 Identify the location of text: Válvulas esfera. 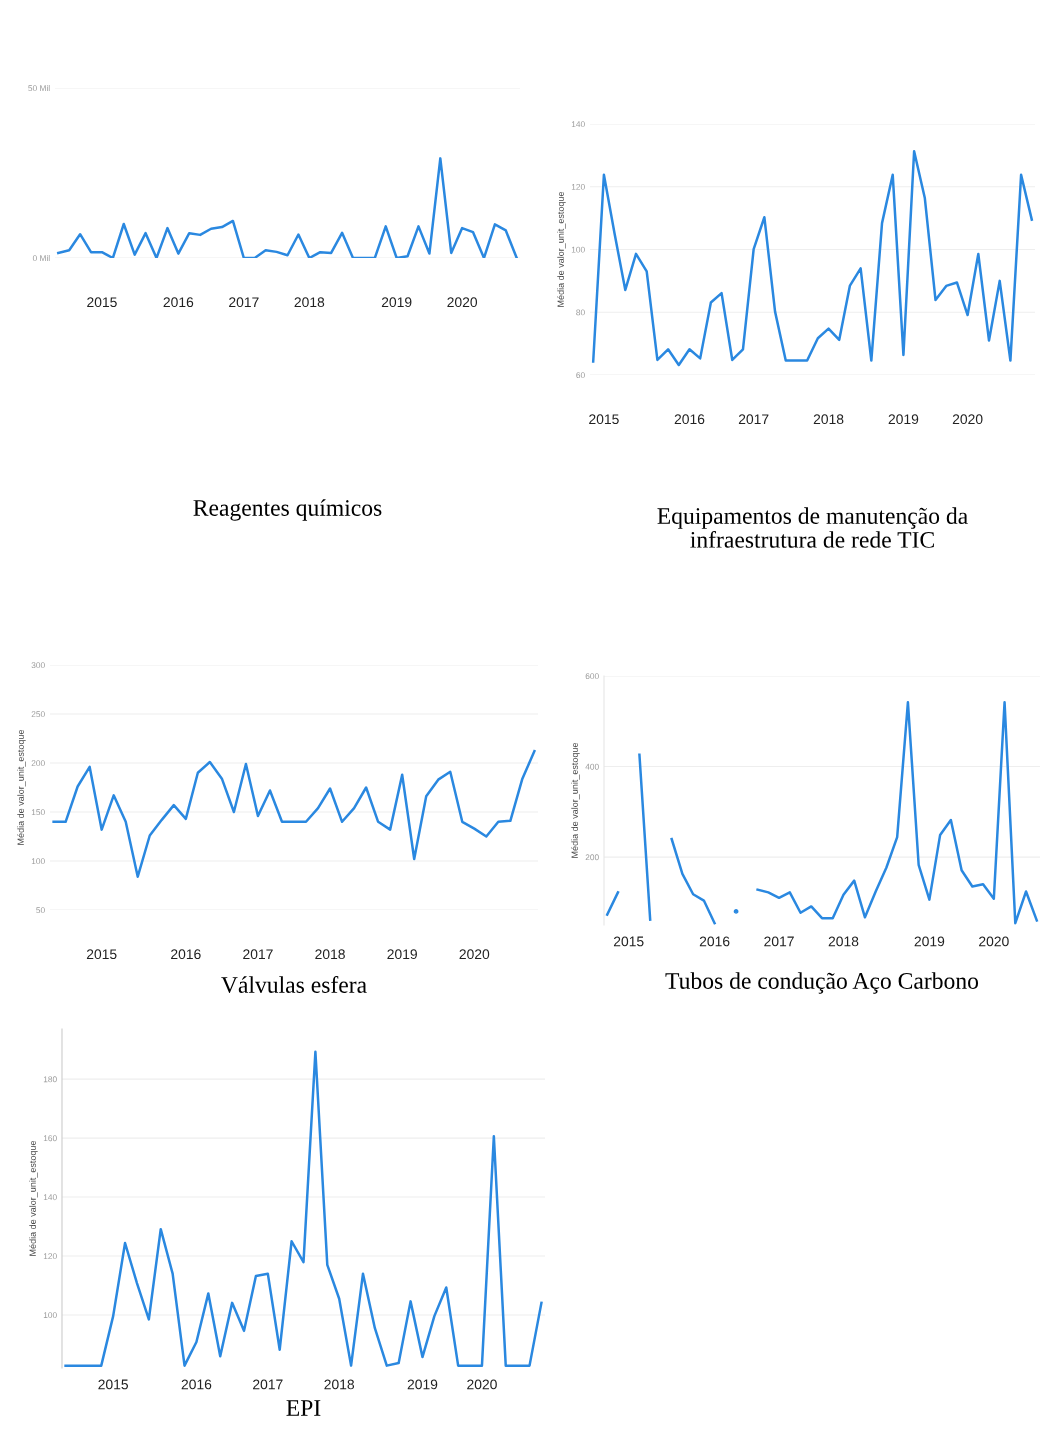
(294, 985).